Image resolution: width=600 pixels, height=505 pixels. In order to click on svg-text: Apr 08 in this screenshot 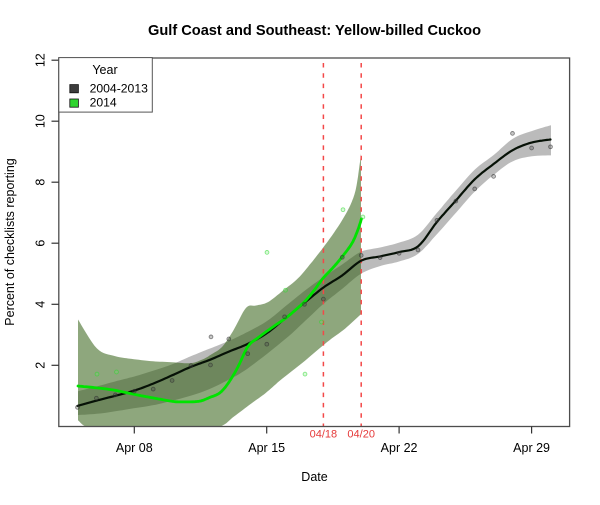, I will do `click(134, 448)`.